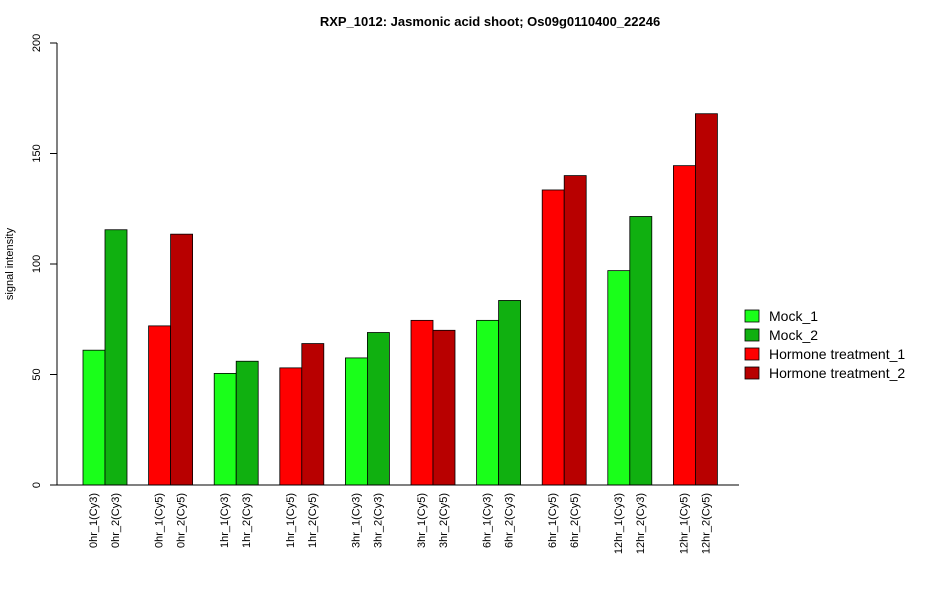 This screenshot has width=950, height=600. Describe the element at coordinates (160, 520) in the screenshot. I see `x-tick-label: 0hr_1(Cy5)` at that location.